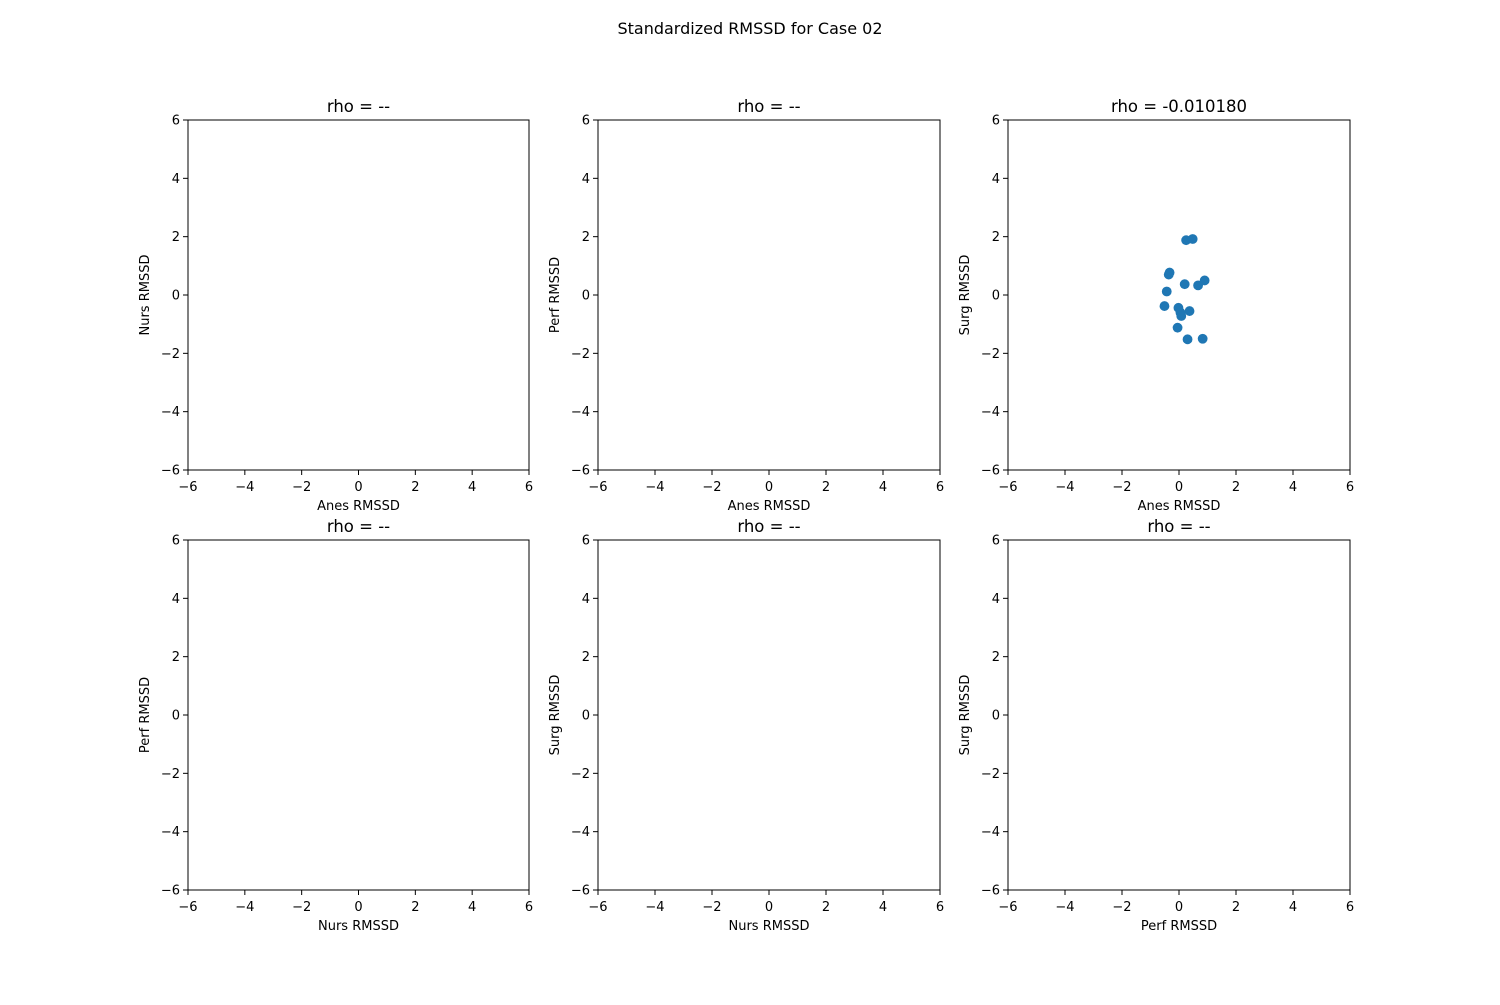 Image resolution: width=1500 pixels, height=1005 pixels. Describe the element at coordinates (145, 295) in the screenshot. I see `y-axis-label: Nurs RMSSD` at that location.